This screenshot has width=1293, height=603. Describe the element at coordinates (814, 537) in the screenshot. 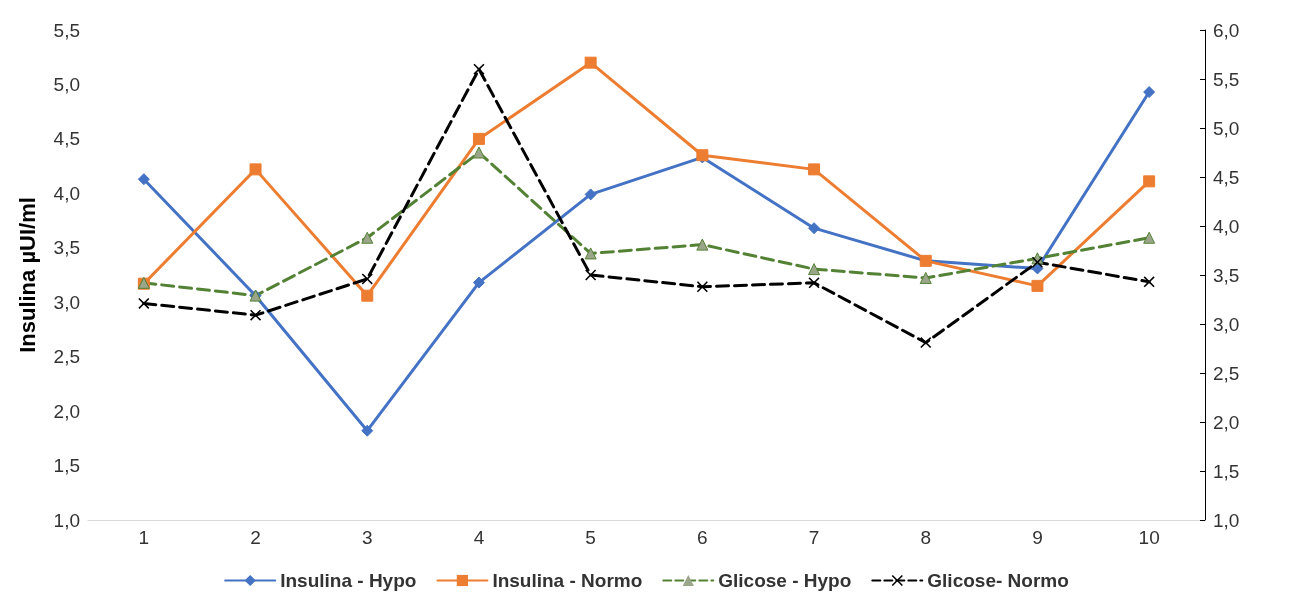

I see `x-tick-label: 7` at that location.